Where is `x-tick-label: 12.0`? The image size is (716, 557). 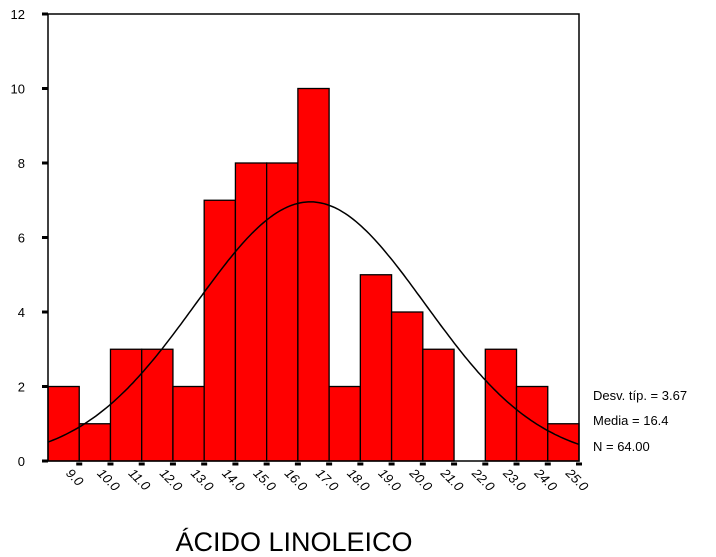
x-tick-label: 12.0 is located at coordinates (171, 480).